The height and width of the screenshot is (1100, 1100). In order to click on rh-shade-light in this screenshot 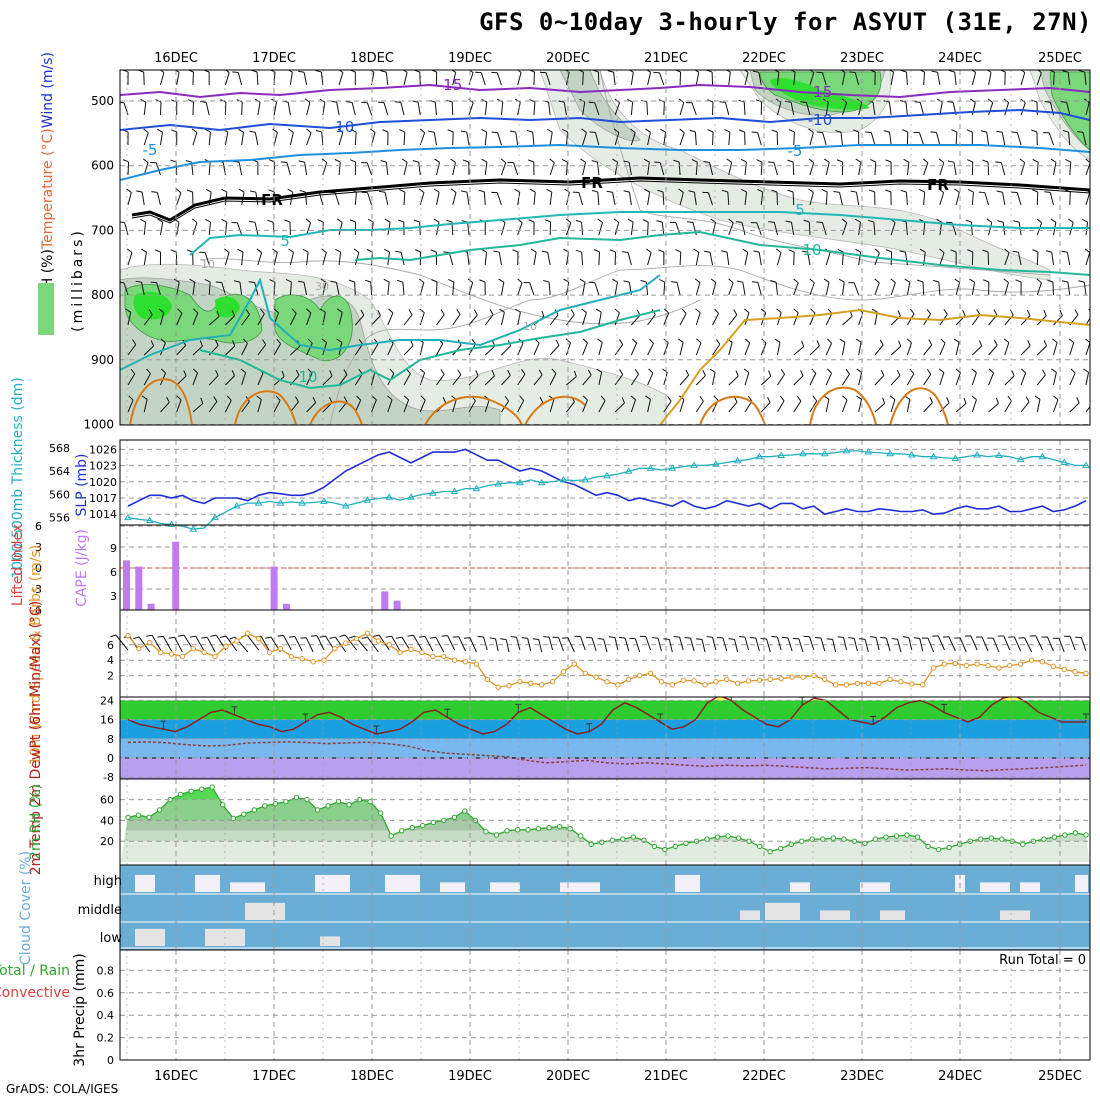, I will do `click(795, 175)`.